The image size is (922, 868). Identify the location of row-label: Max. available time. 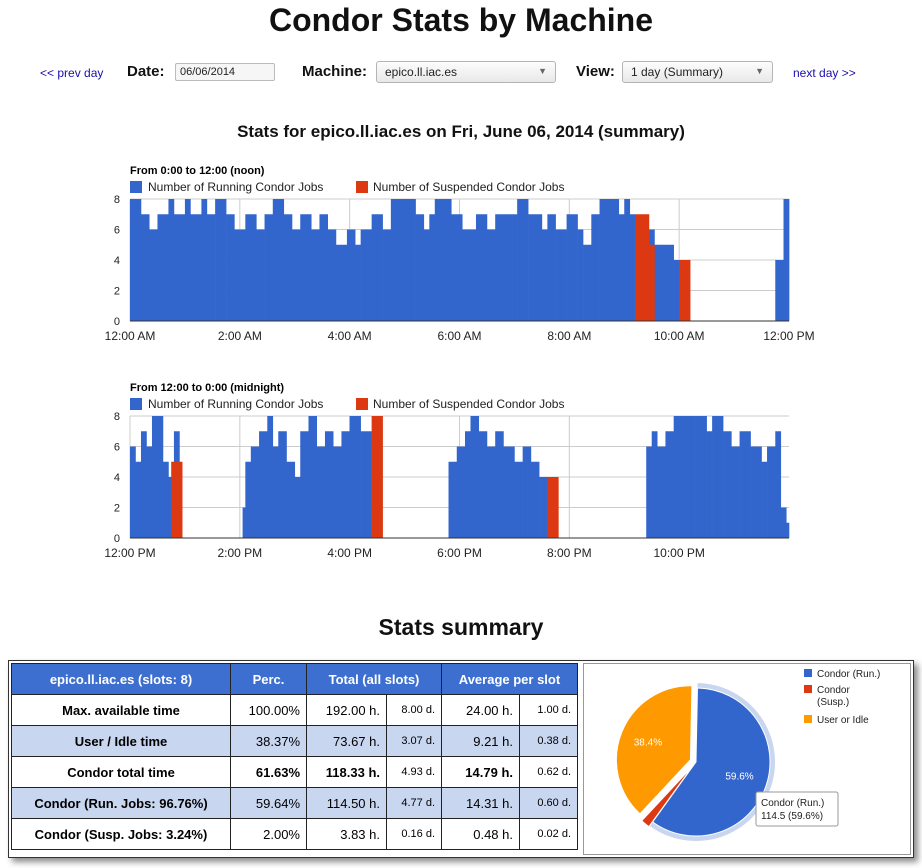
(121, 710).